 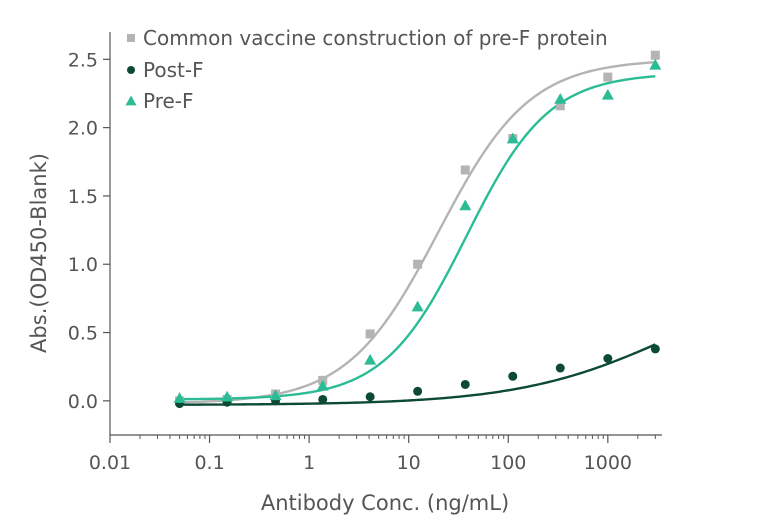 I want to click on y-tick-label: 0.0, so click(x=83, y=402).